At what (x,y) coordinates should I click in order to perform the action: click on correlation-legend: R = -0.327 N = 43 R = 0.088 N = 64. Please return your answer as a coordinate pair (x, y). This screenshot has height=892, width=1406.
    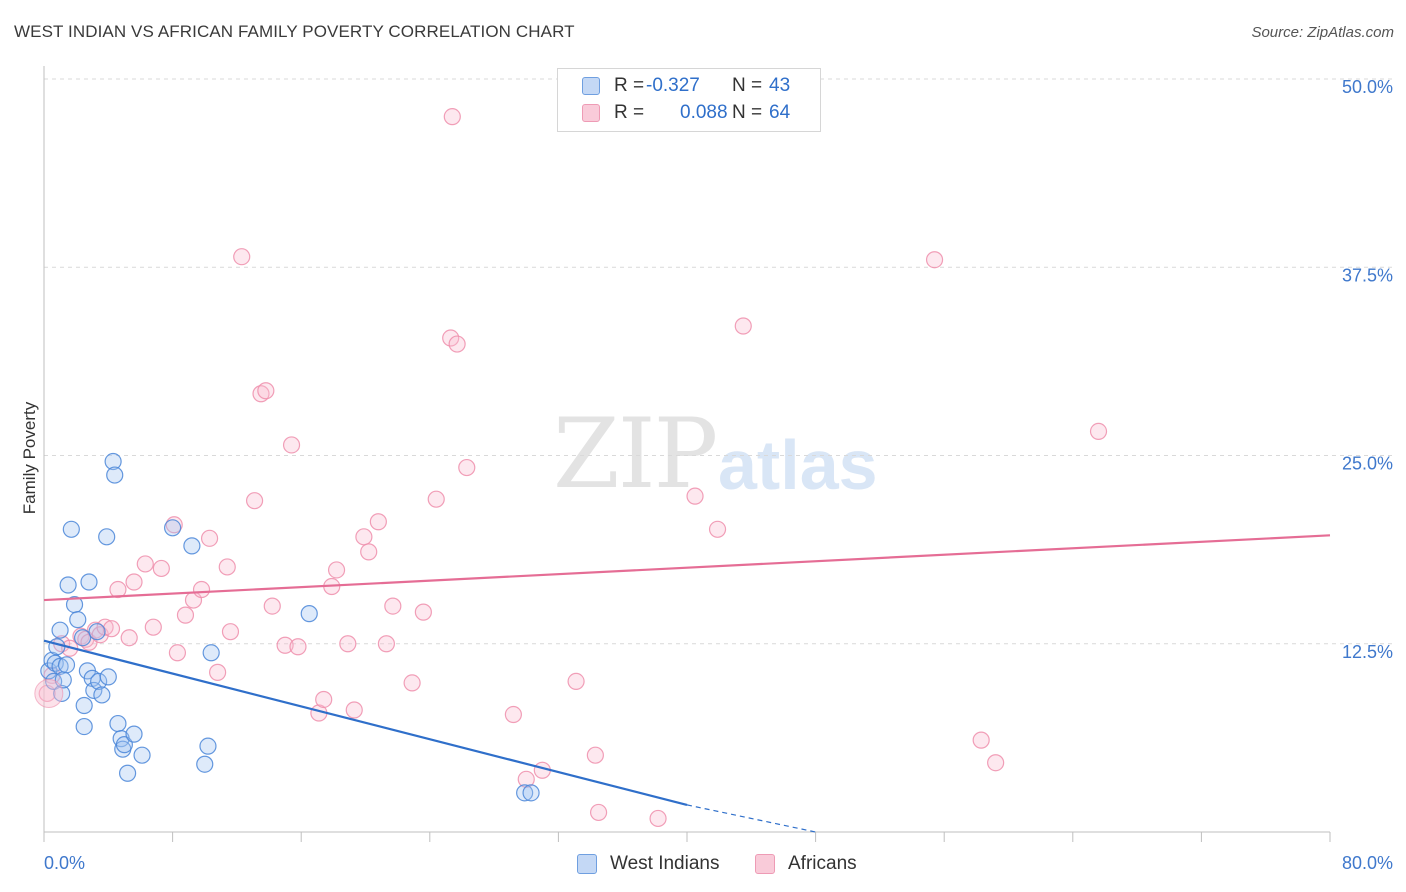
    Looking at the image, I should click on (689, 100).